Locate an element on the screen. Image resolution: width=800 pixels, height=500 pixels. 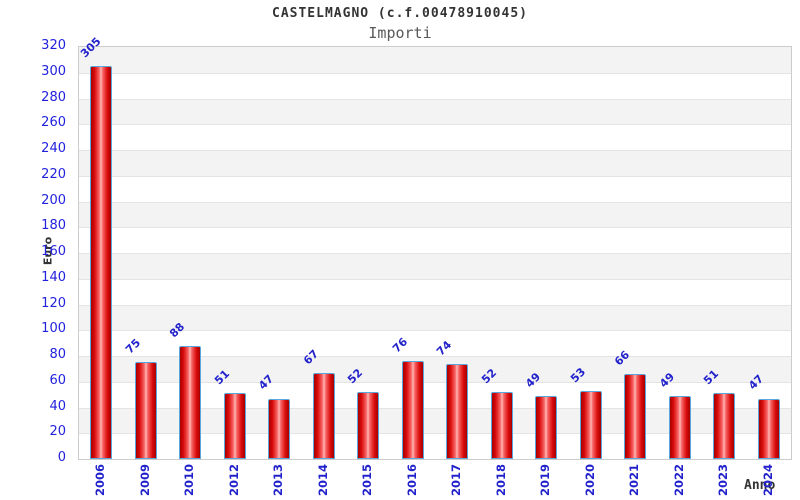
bar-2013 is located at coordinates (279, 428).